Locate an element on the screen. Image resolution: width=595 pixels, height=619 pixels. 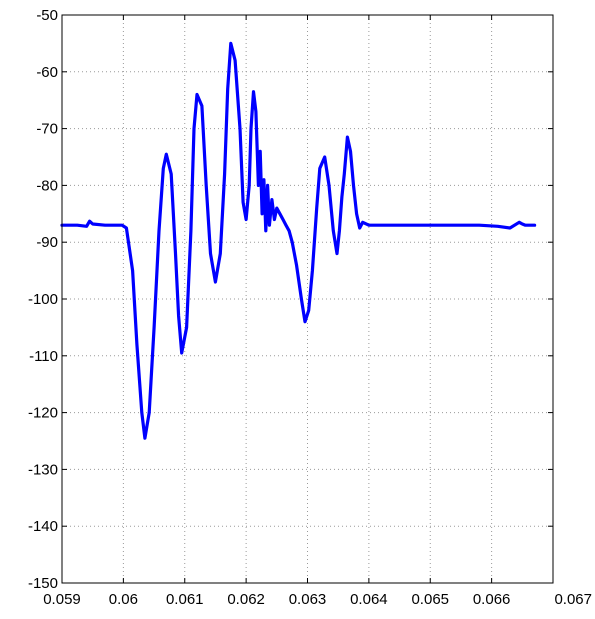
x-tick-label: 0.065 is located at coordinates (430, 599).